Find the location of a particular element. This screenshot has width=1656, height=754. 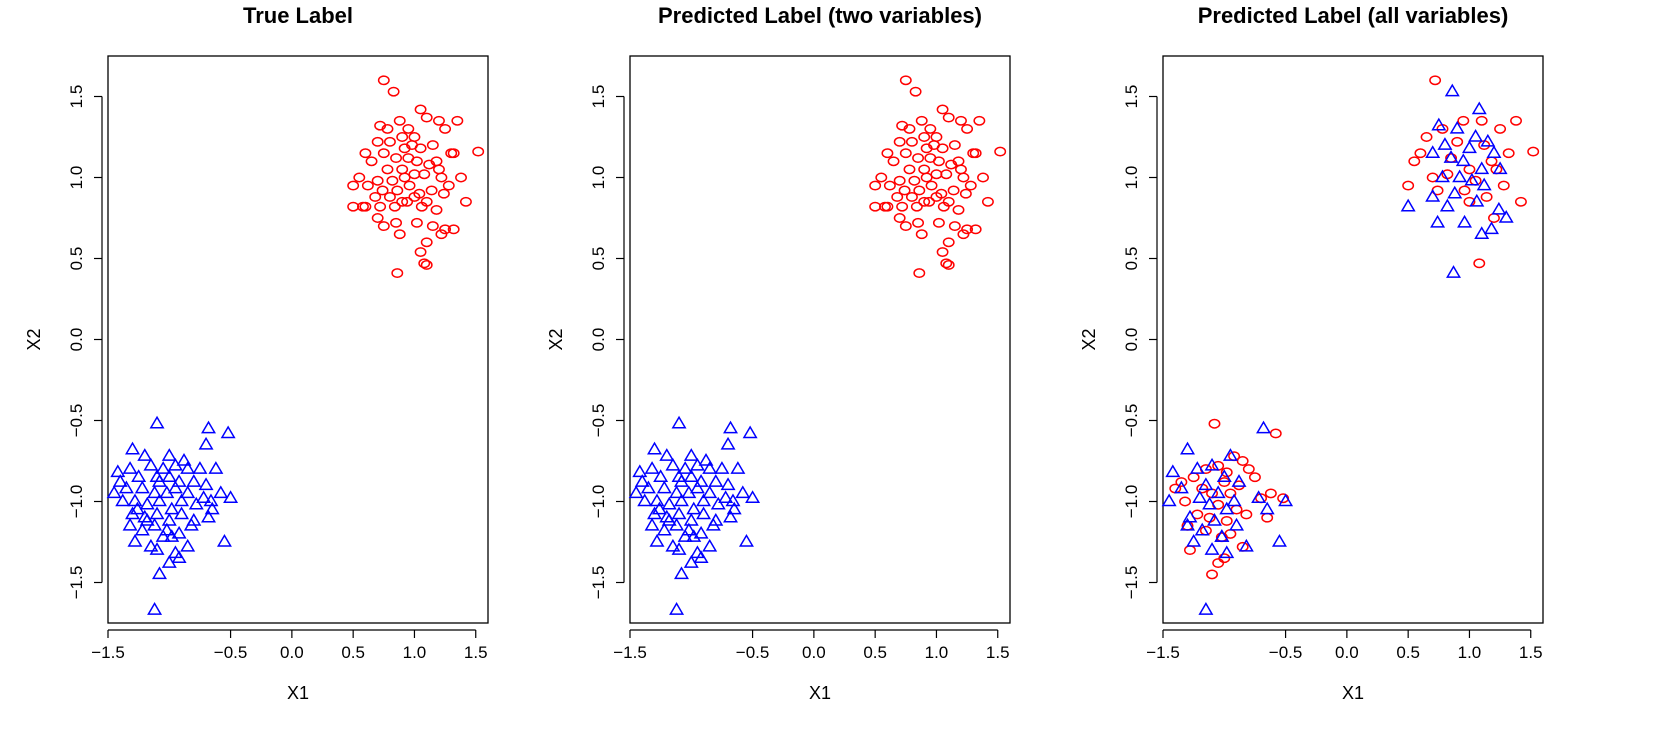

x-tick-label: 1.5 is located at coordinates (476, 652).